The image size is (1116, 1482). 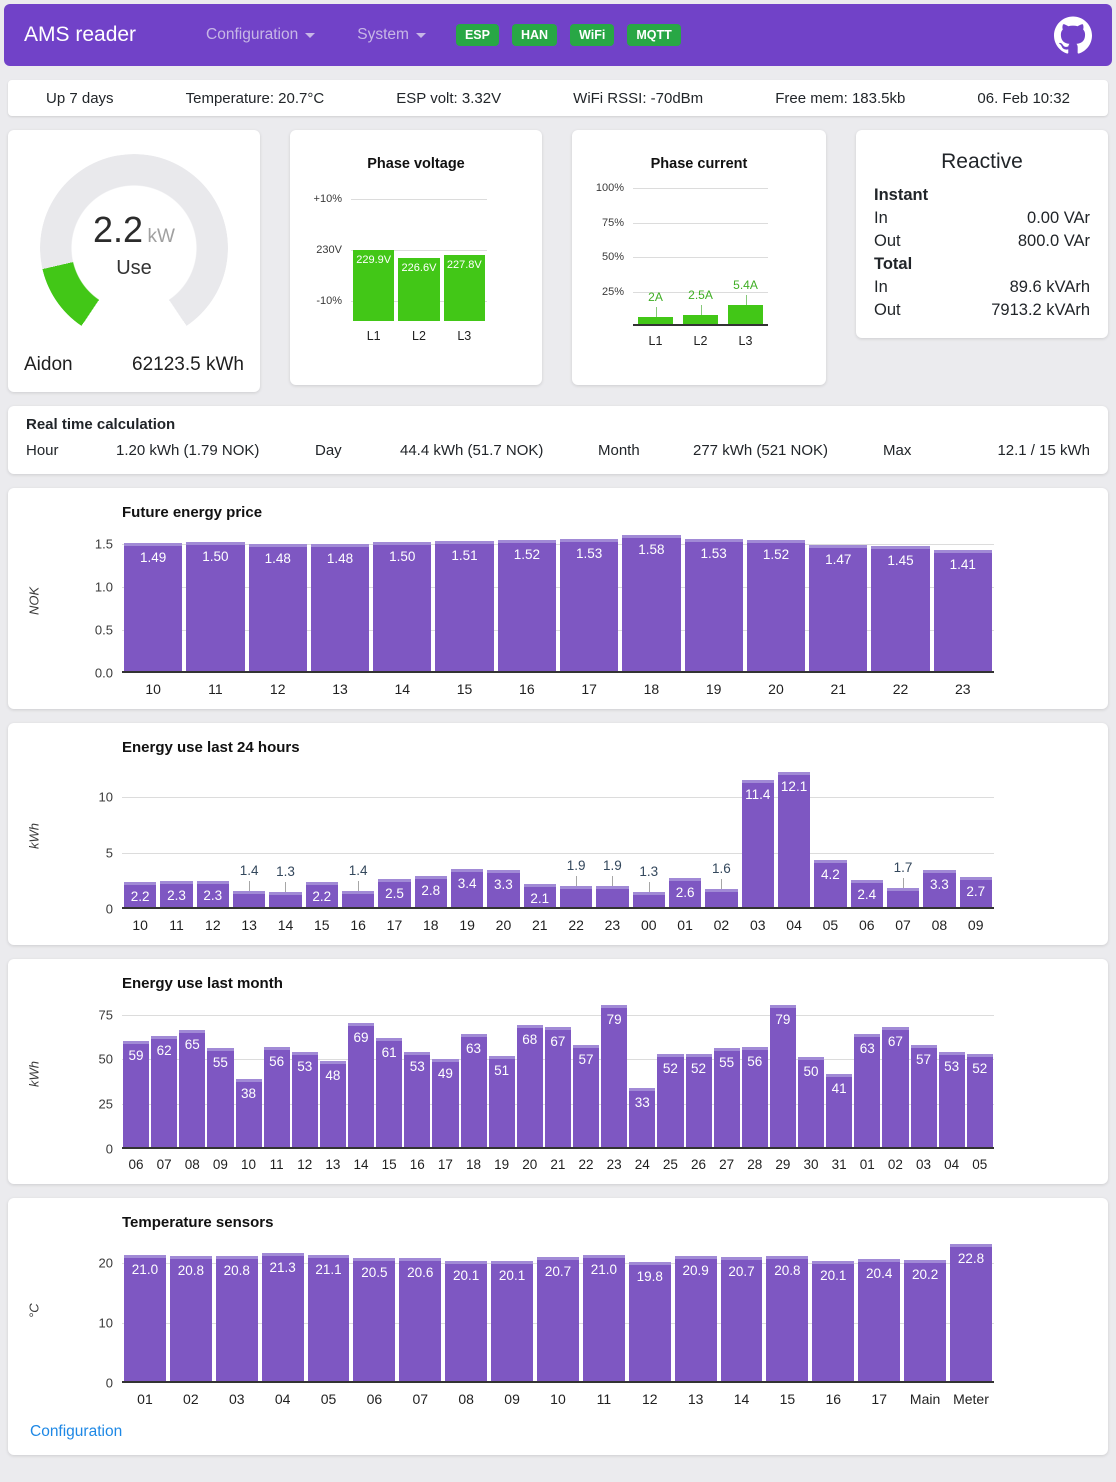 What do you see at coordinates (526, 605) in the screenshot?
I see `bar-price-16: 1.52` at bounding box center [526, 605].